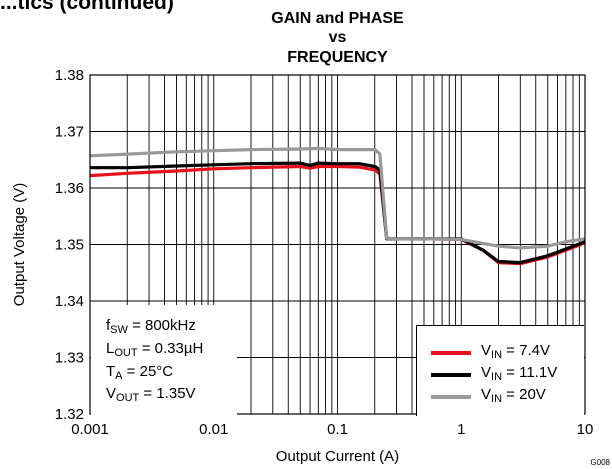 The image size is (612, 469). I want to click on y-tick-label: 1.35, so click(69, 245).